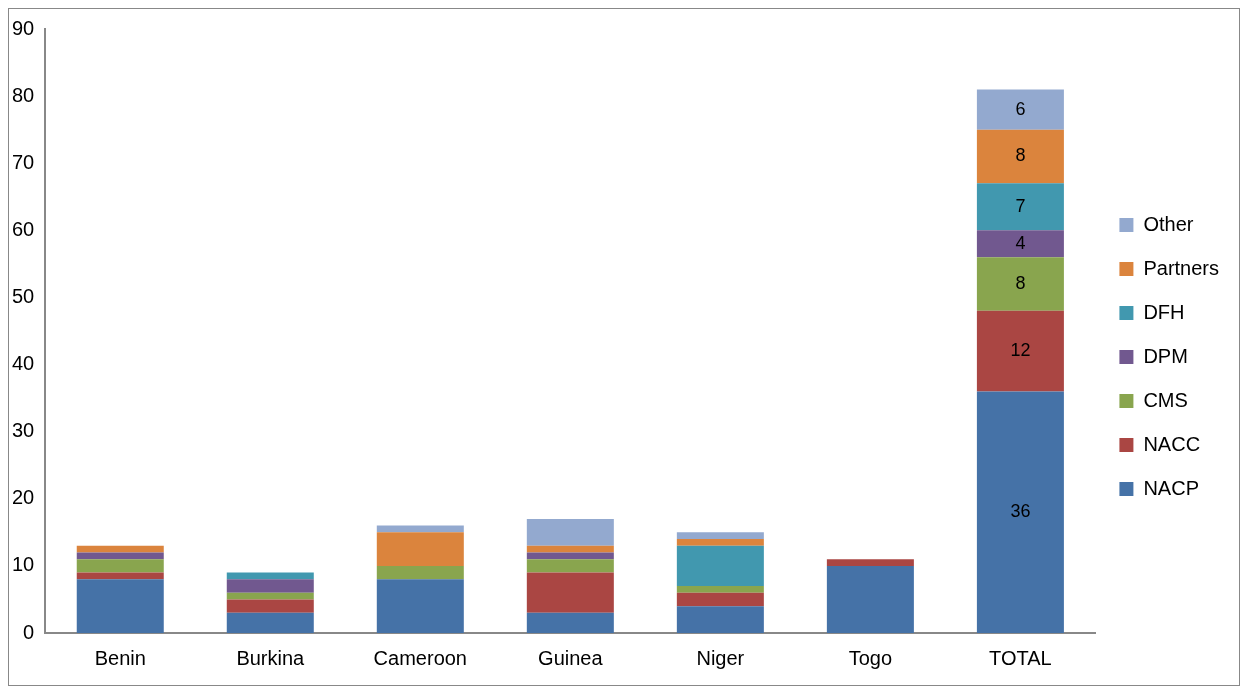 The height and width of the screenshot is (696, 1253). What do you see at coordinates (23, 295) in the screenshot?
I see `y-tick-label: 50` at bounding box center [23, 295].